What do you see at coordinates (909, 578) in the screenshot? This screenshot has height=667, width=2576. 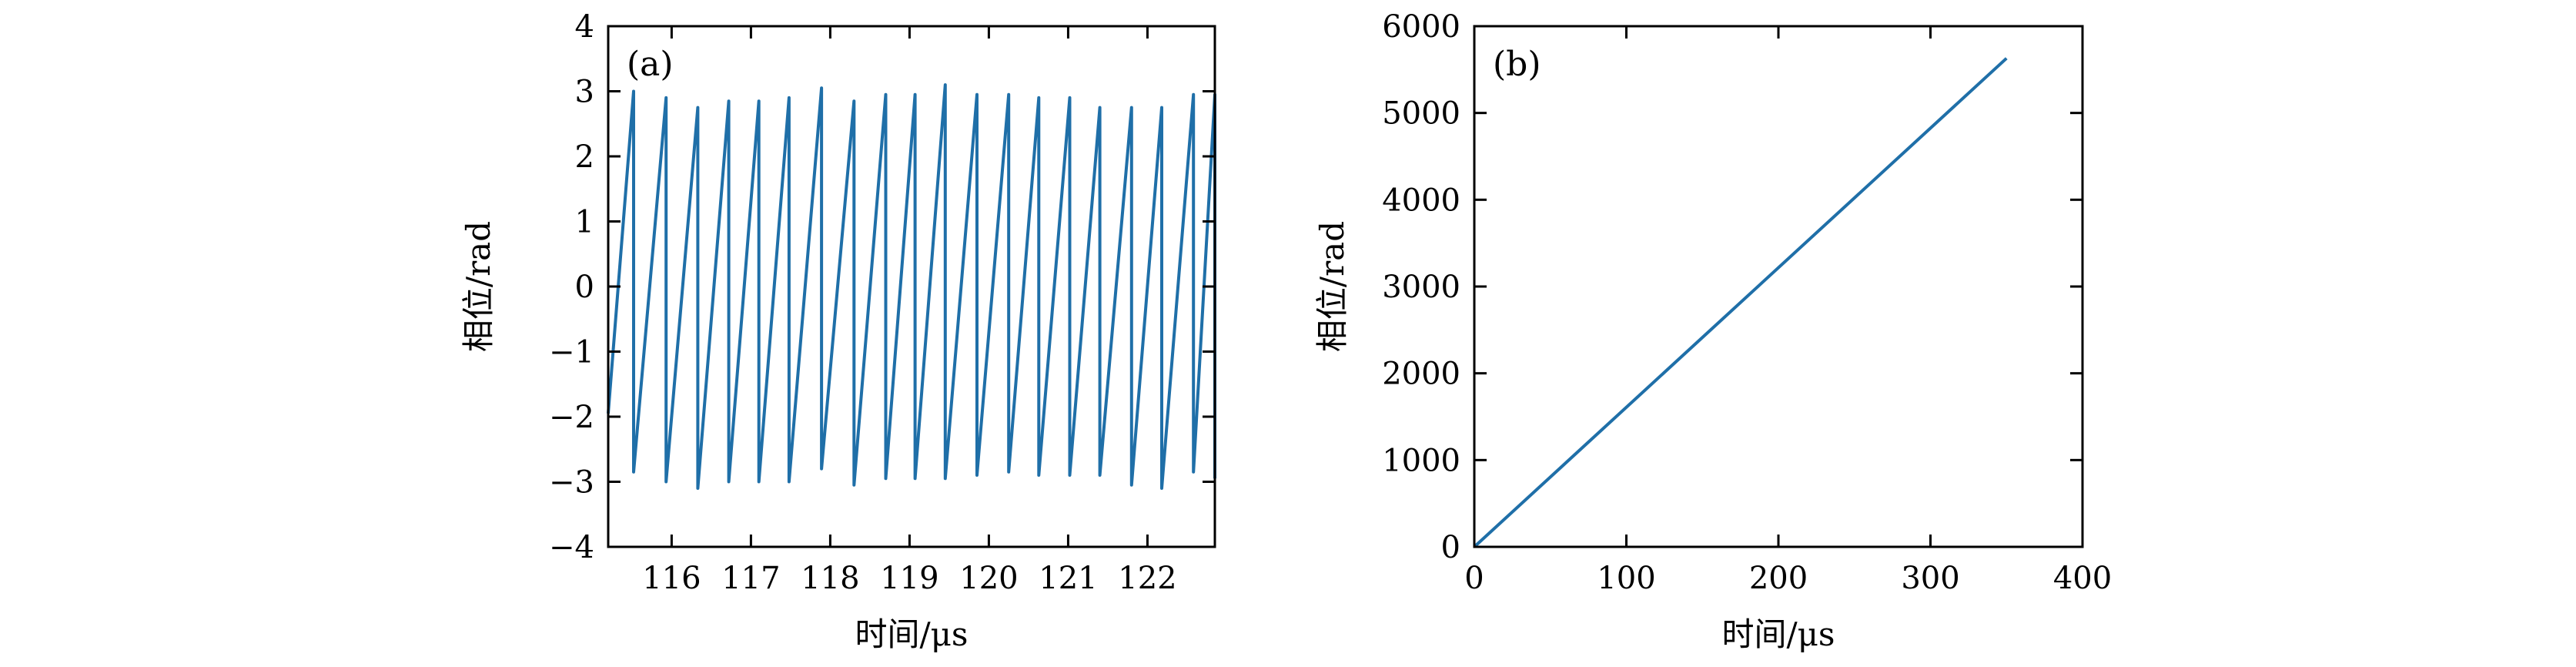 I see `x-tick-label: 119` at bounding box center [909, 578].